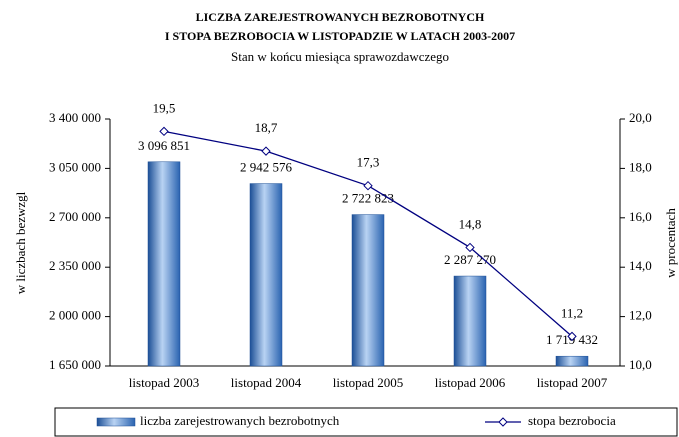 Image resolution: width=679 pixels, height=437 pixels. Describe the element at coordinates (266, 382) in the screenshot. I see `x-tick-label: listopad 2004` at that location.